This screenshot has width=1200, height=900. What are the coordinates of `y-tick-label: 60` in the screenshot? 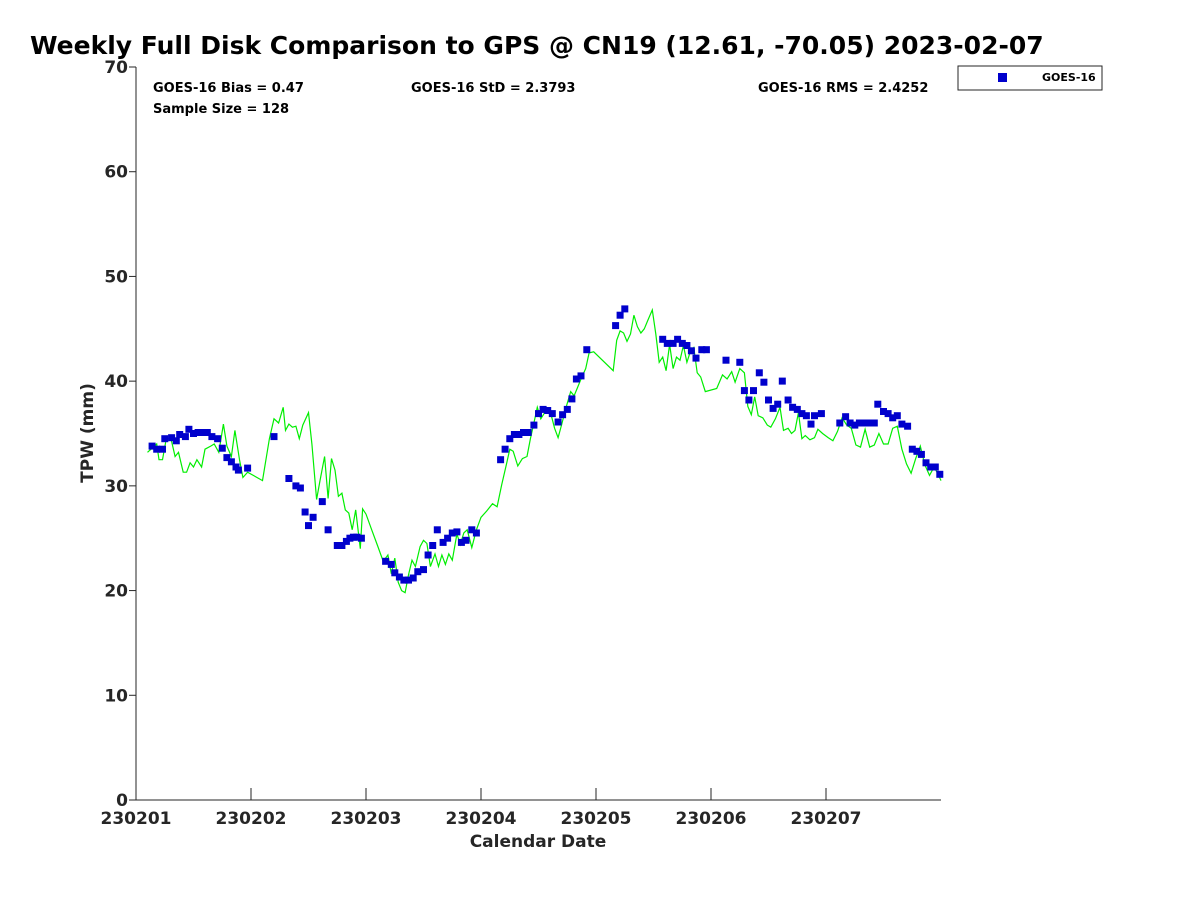 It's located at (116, 173).